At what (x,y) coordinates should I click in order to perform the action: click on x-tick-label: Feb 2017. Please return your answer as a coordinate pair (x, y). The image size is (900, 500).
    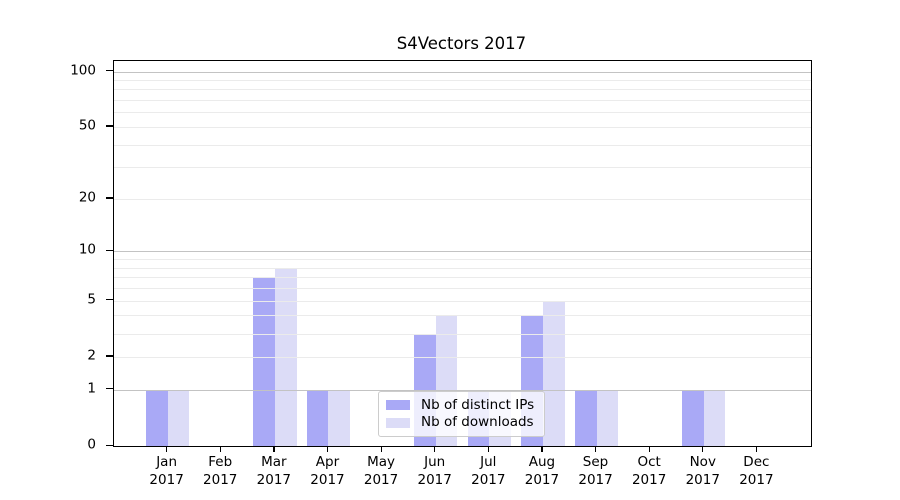
    Looking at the image, I should click on (220, 471).